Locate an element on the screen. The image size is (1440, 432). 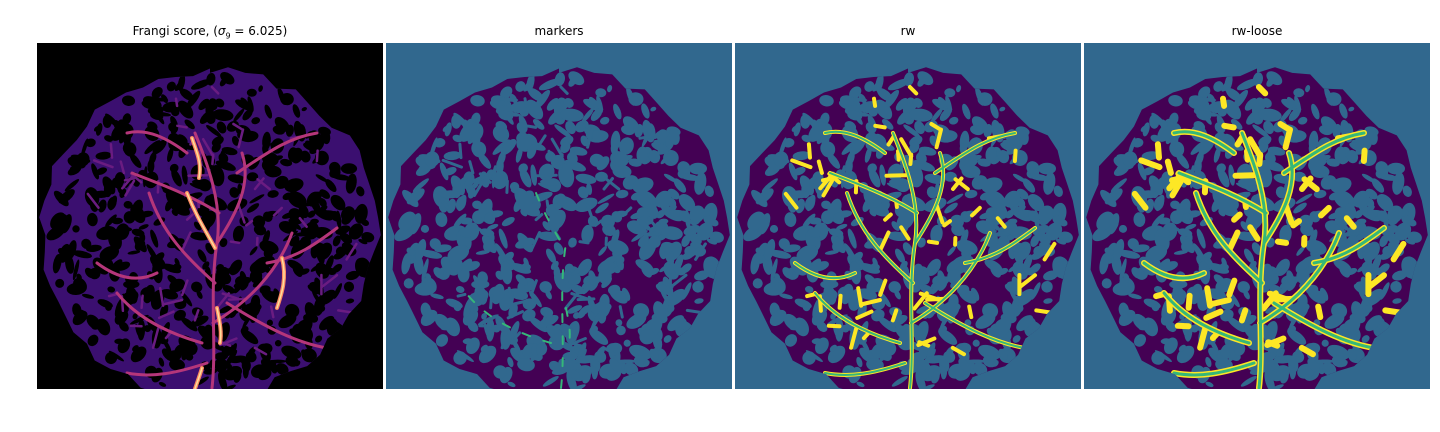
frangi-title-sub: 9 is located at coordinates (228, 36).